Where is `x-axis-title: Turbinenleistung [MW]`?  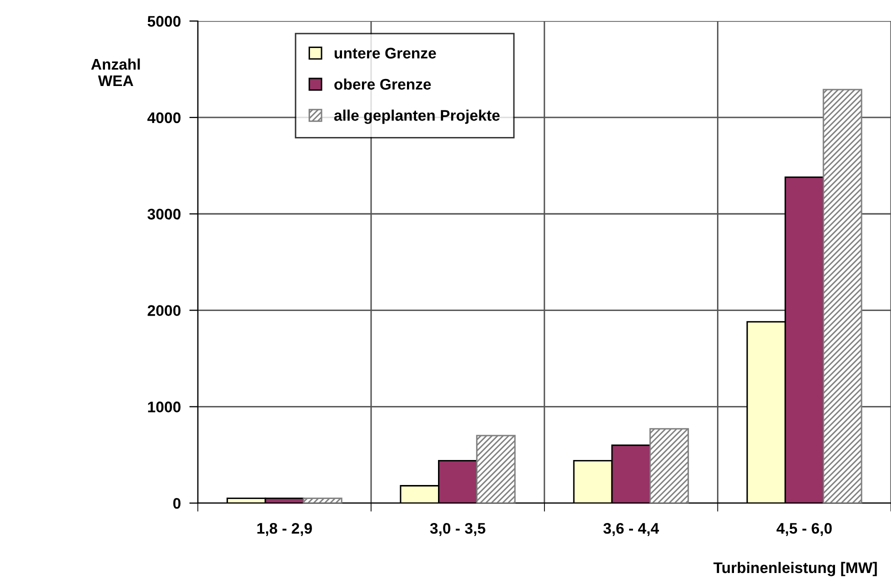
x-axis-title: Turbinenleistung [MW] is located at coordinates (795, 569).